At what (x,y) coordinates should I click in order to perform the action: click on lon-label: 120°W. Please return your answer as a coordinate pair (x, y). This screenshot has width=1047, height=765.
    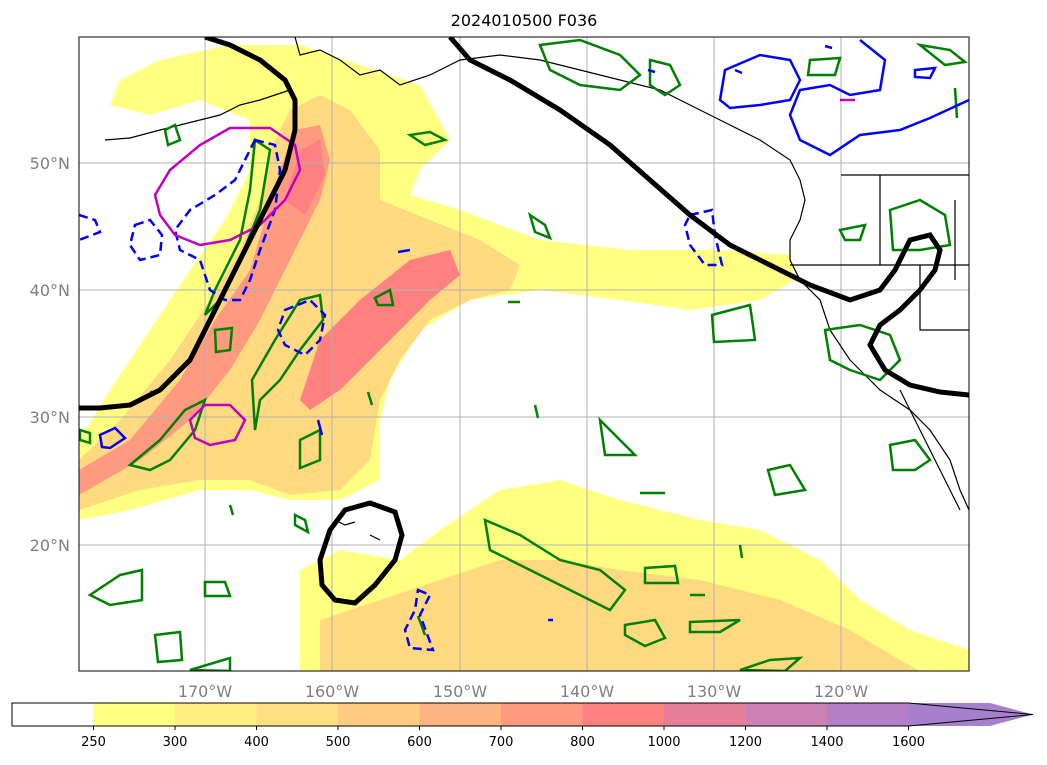
    Looking at the image, I should click on (841, 691).